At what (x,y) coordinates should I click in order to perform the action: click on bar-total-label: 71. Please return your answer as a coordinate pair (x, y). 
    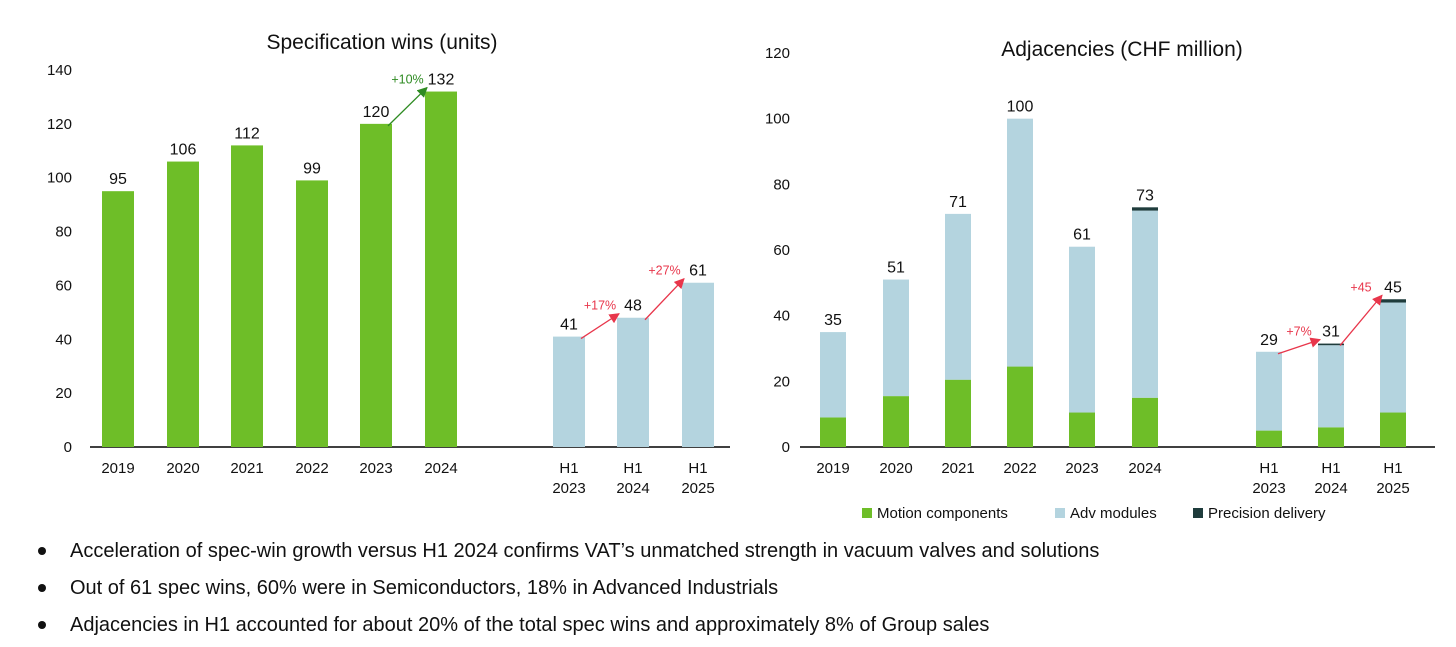
    Looking at the image, I should click on (958, 202).